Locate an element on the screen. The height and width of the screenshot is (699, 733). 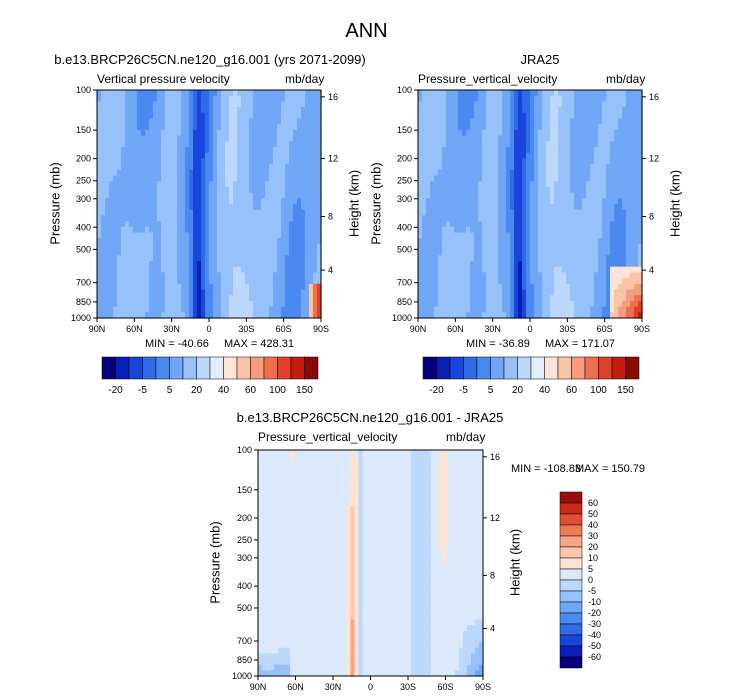
panel-obs-y2-tick-label: 12 is located at coordinates (654, 158).